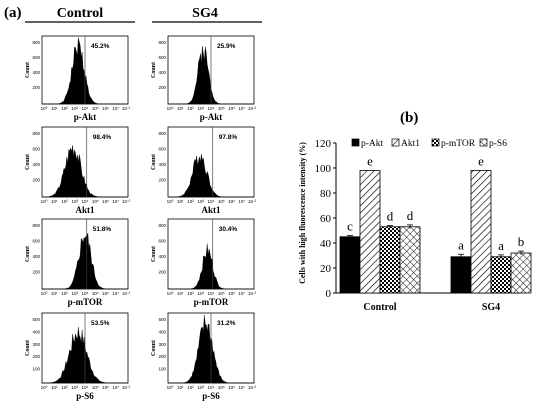  What do you see at coordinates (390, 260) in the screenshot?
I see `bar-p-mtor-control` at bounding box center [390, 260].